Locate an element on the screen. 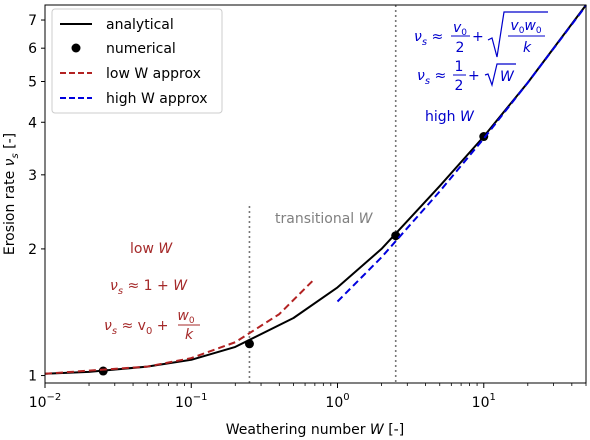 Image resolution: width=590 pixels, height=440 pixels. legend-numerical-swatch is located at coordinates (76, 48).